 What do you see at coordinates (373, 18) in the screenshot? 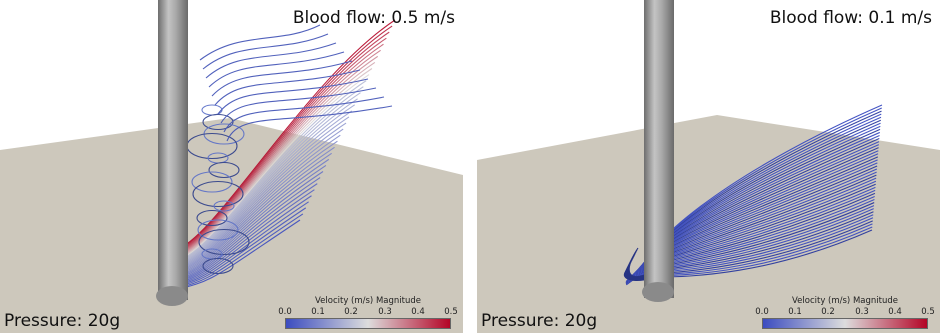
I see `blood-flow-label: Blood flow: 0.5 m/s` at bounding box center [373, 18].